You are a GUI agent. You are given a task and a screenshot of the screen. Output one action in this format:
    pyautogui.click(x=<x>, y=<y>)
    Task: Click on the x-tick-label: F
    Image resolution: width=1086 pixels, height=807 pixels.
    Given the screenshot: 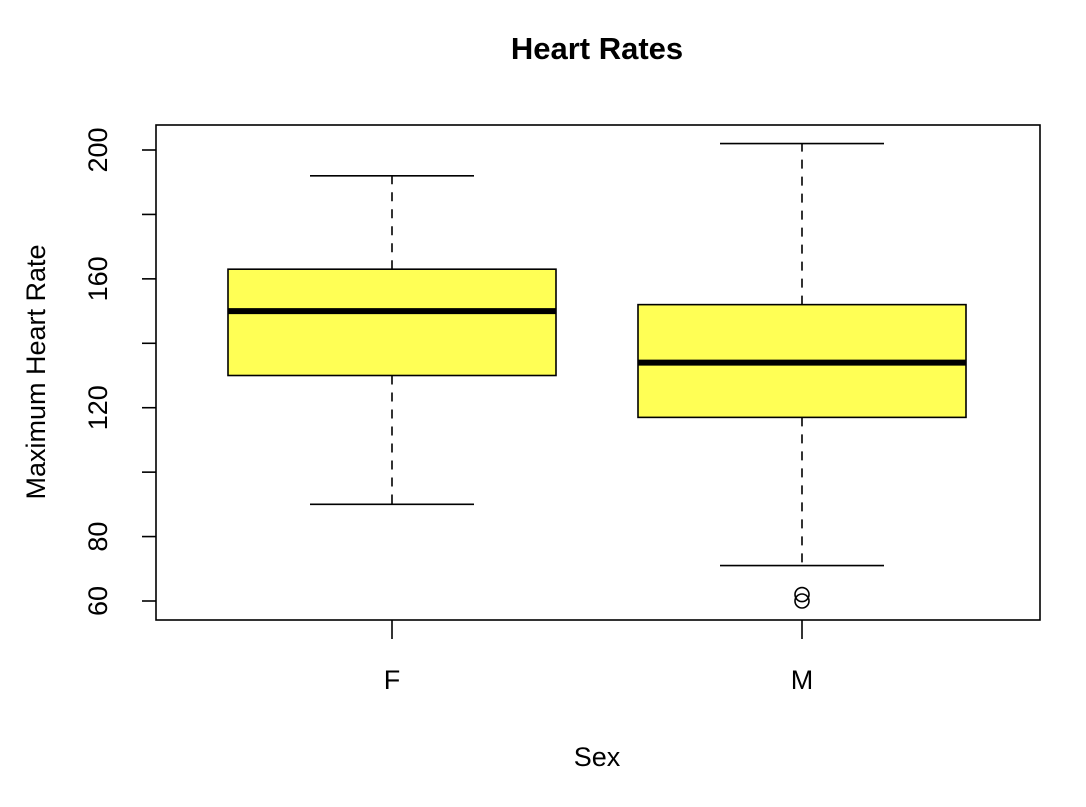 What is the action you would take?
    pyautogui.click(x=392, y=680)
    